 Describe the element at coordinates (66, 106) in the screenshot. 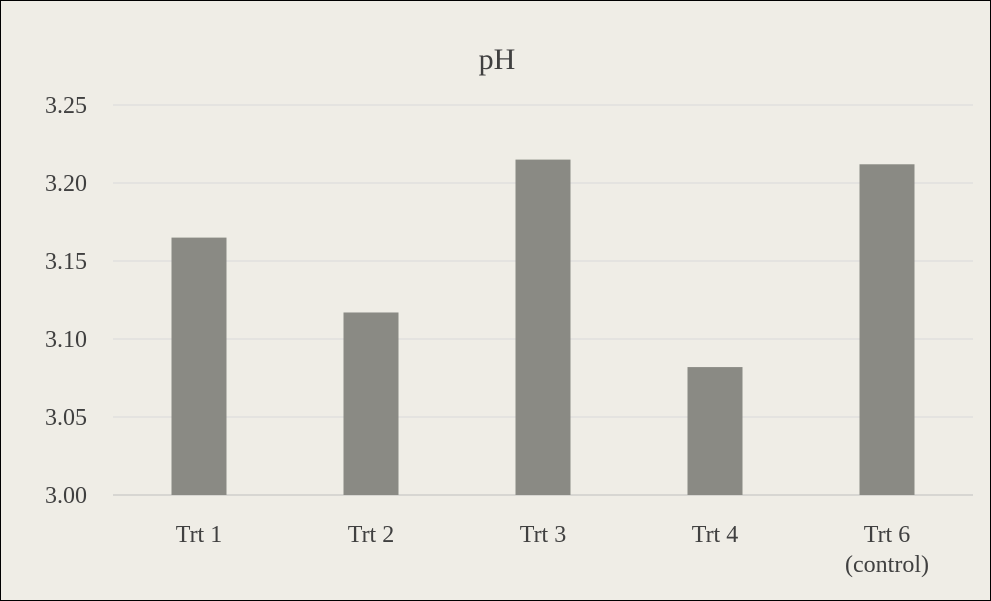

I see `y-tick-label-3.25: 3.25` at that location.